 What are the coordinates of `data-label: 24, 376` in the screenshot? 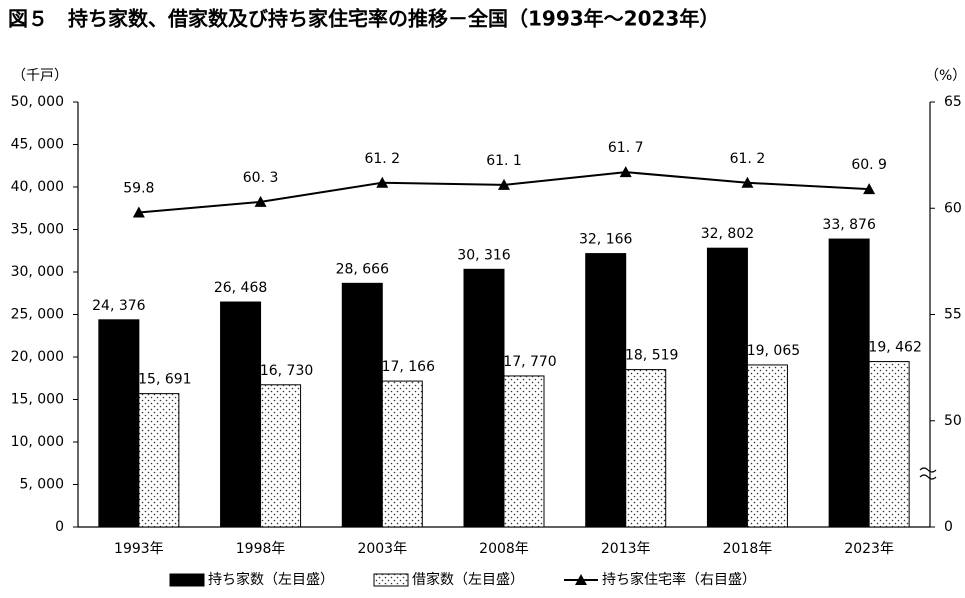 It's located at (119, 306).